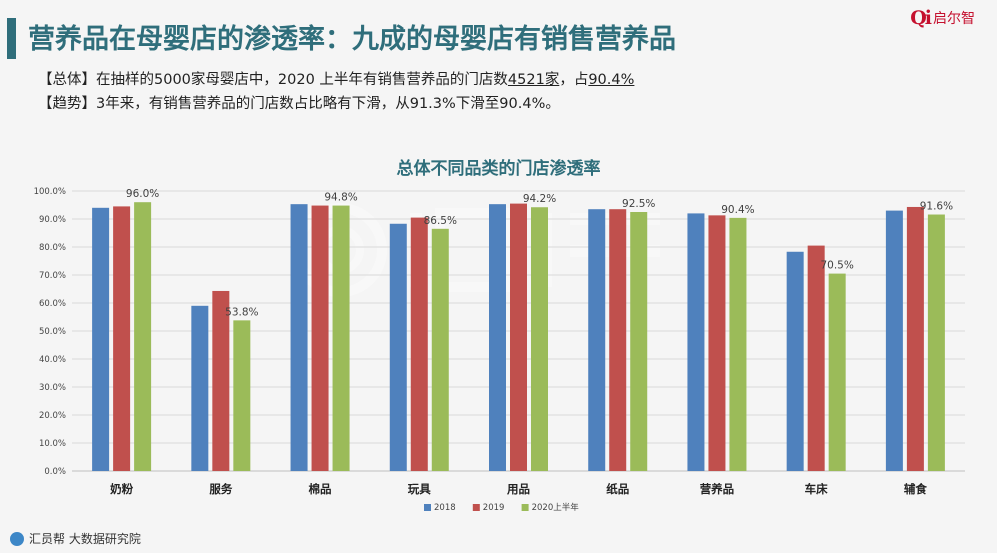  What do you see at coordinates (717, 489) in the screenshot?
I see `x-category-label: 营养品` at bounding box center [717, 489].